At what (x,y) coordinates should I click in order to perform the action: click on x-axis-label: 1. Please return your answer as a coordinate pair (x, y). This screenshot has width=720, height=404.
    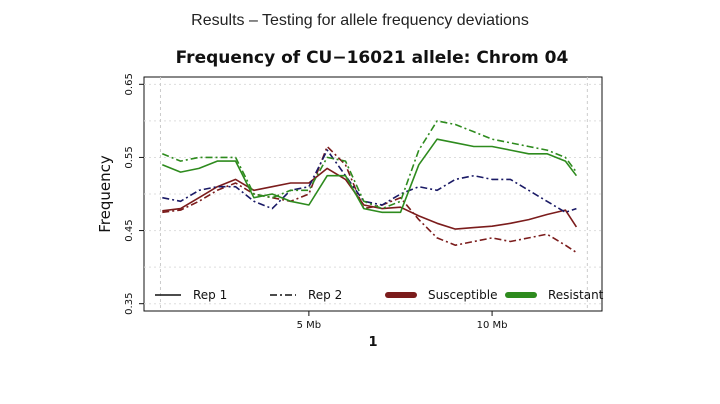
    Looking at the image, I should click on (372, 342).